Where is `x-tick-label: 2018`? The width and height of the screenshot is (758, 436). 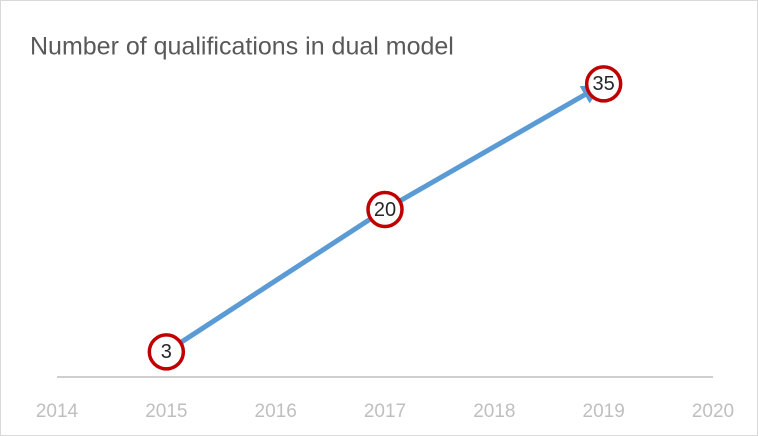 x-tick-label: 2018 is located at coordinates (494, 411).